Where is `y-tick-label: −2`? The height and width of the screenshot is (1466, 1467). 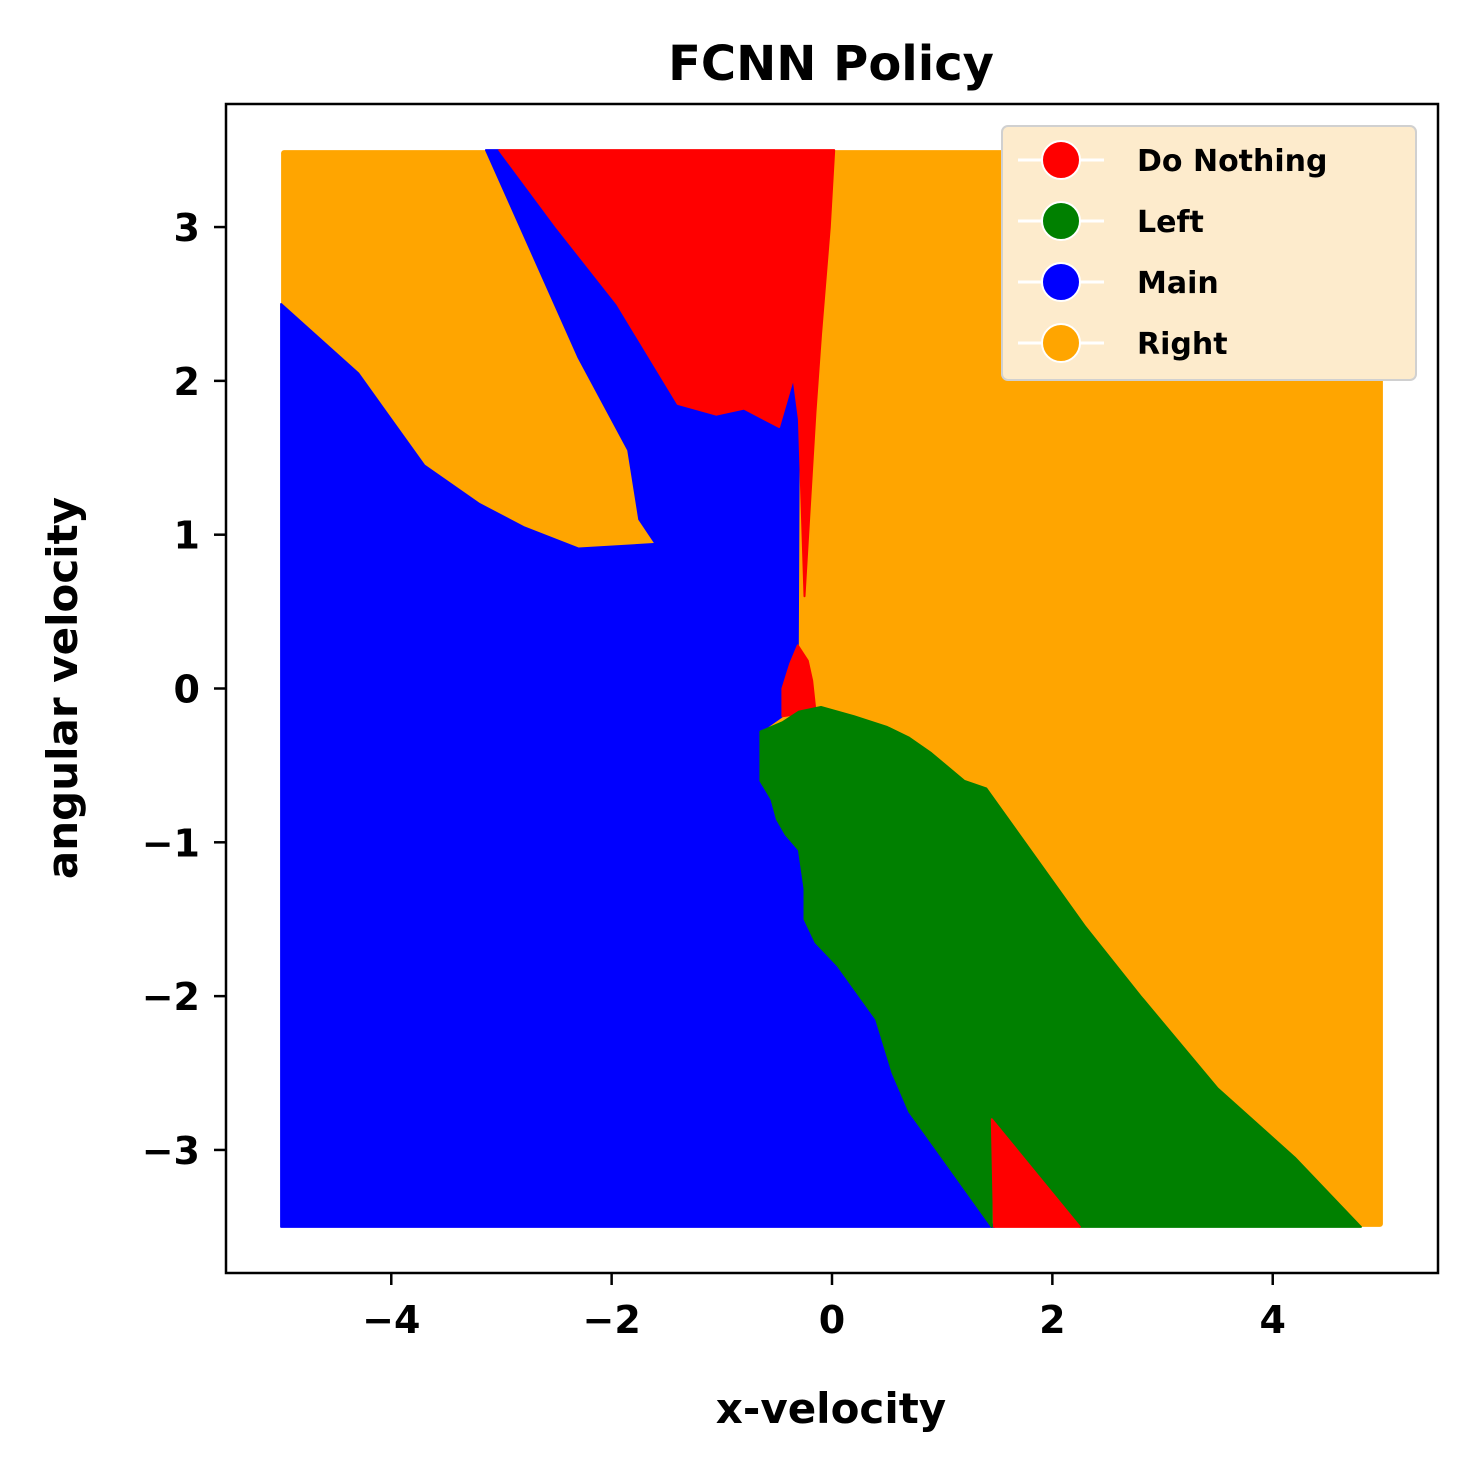 y-tick-label: −2 is located at coordinates (171, 997).